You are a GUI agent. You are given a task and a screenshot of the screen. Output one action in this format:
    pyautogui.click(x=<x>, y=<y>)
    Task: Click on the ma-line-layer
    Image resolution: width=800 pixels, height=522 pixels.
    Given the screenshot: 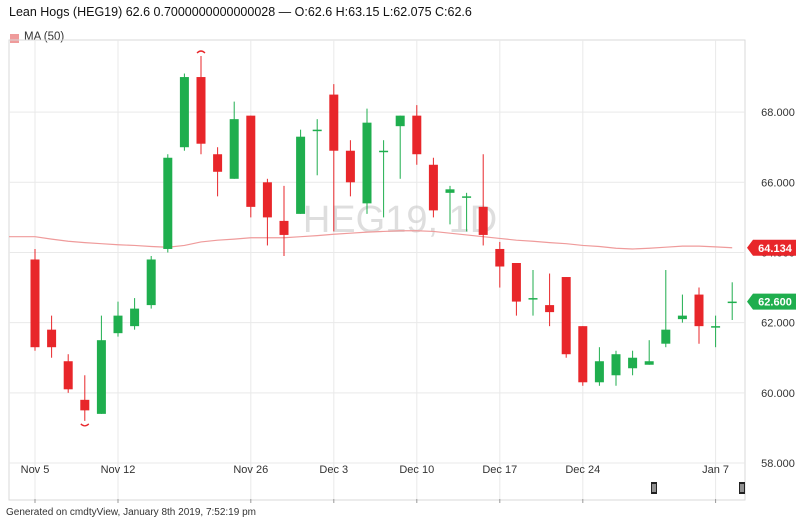 What is the action you would take?
    pyautogui.click(x=371, y=240)
    